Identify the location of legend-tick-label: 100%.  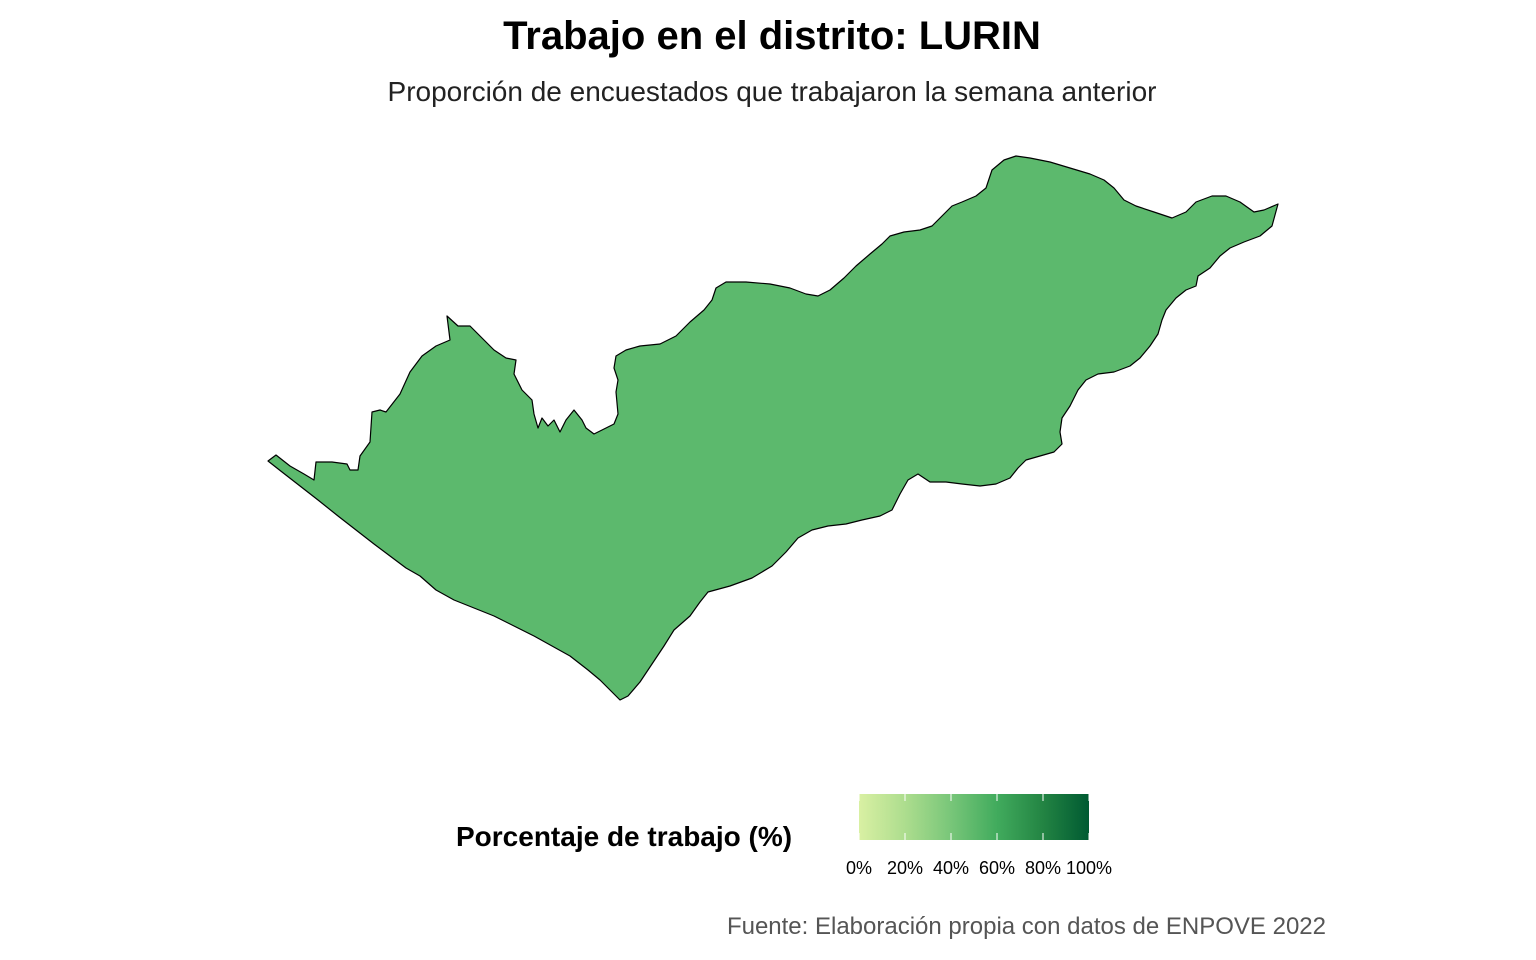
(1089, 868).